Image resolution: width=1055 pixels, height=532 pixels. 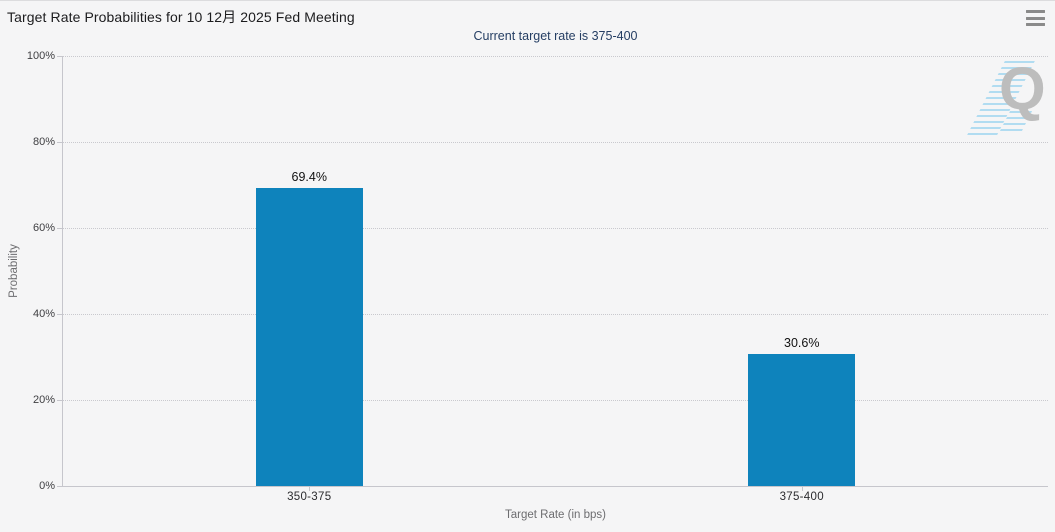 What do you see at coordinates (555, 515) in the screenshot?
I see `x-axis-title: Target Rate (in bps)` at bounding box center [555, 515].